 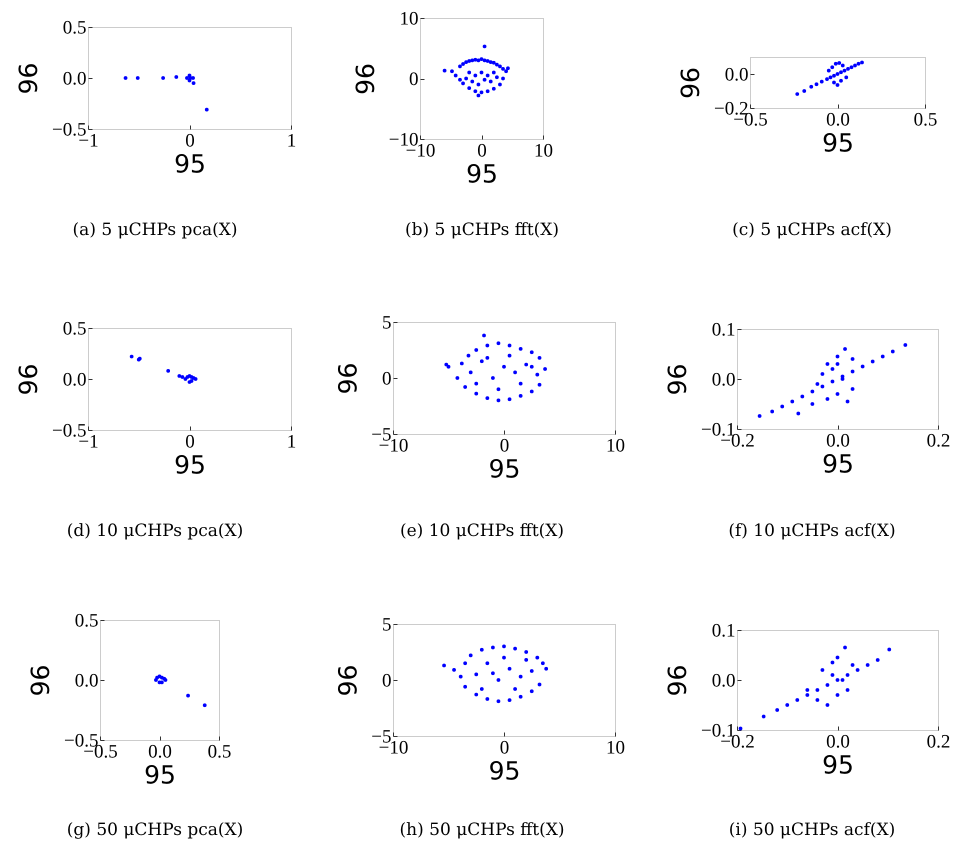 What do you see at coordinates (482, 830) in the screenshot?
I see `text: (h) 50 μCHPs fft(X)` at bounding box center [482, 830].